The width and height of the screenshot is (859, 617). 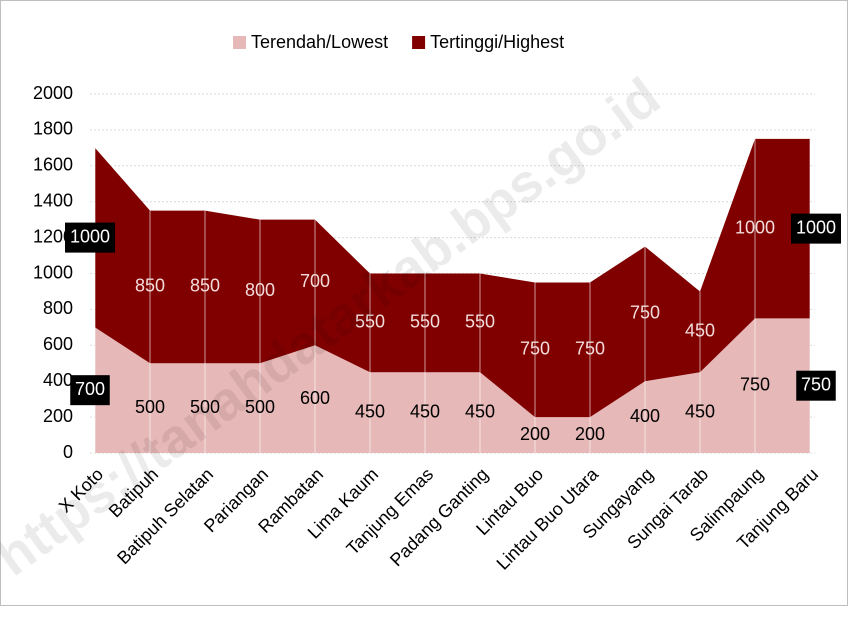 What do you see at coordinates (53, 236) in the screenshot?
I see `y-tick-label: 1200` at bounding box center [53, 236].